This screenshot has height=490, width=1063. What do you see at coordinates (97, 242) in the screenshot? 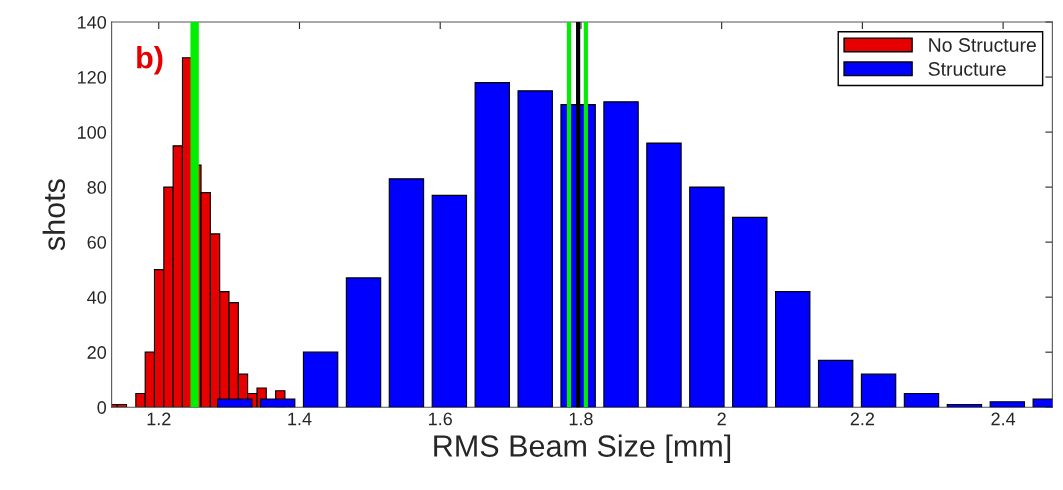
I see `y-tick-label: 60` at bounding box center [97, 242].